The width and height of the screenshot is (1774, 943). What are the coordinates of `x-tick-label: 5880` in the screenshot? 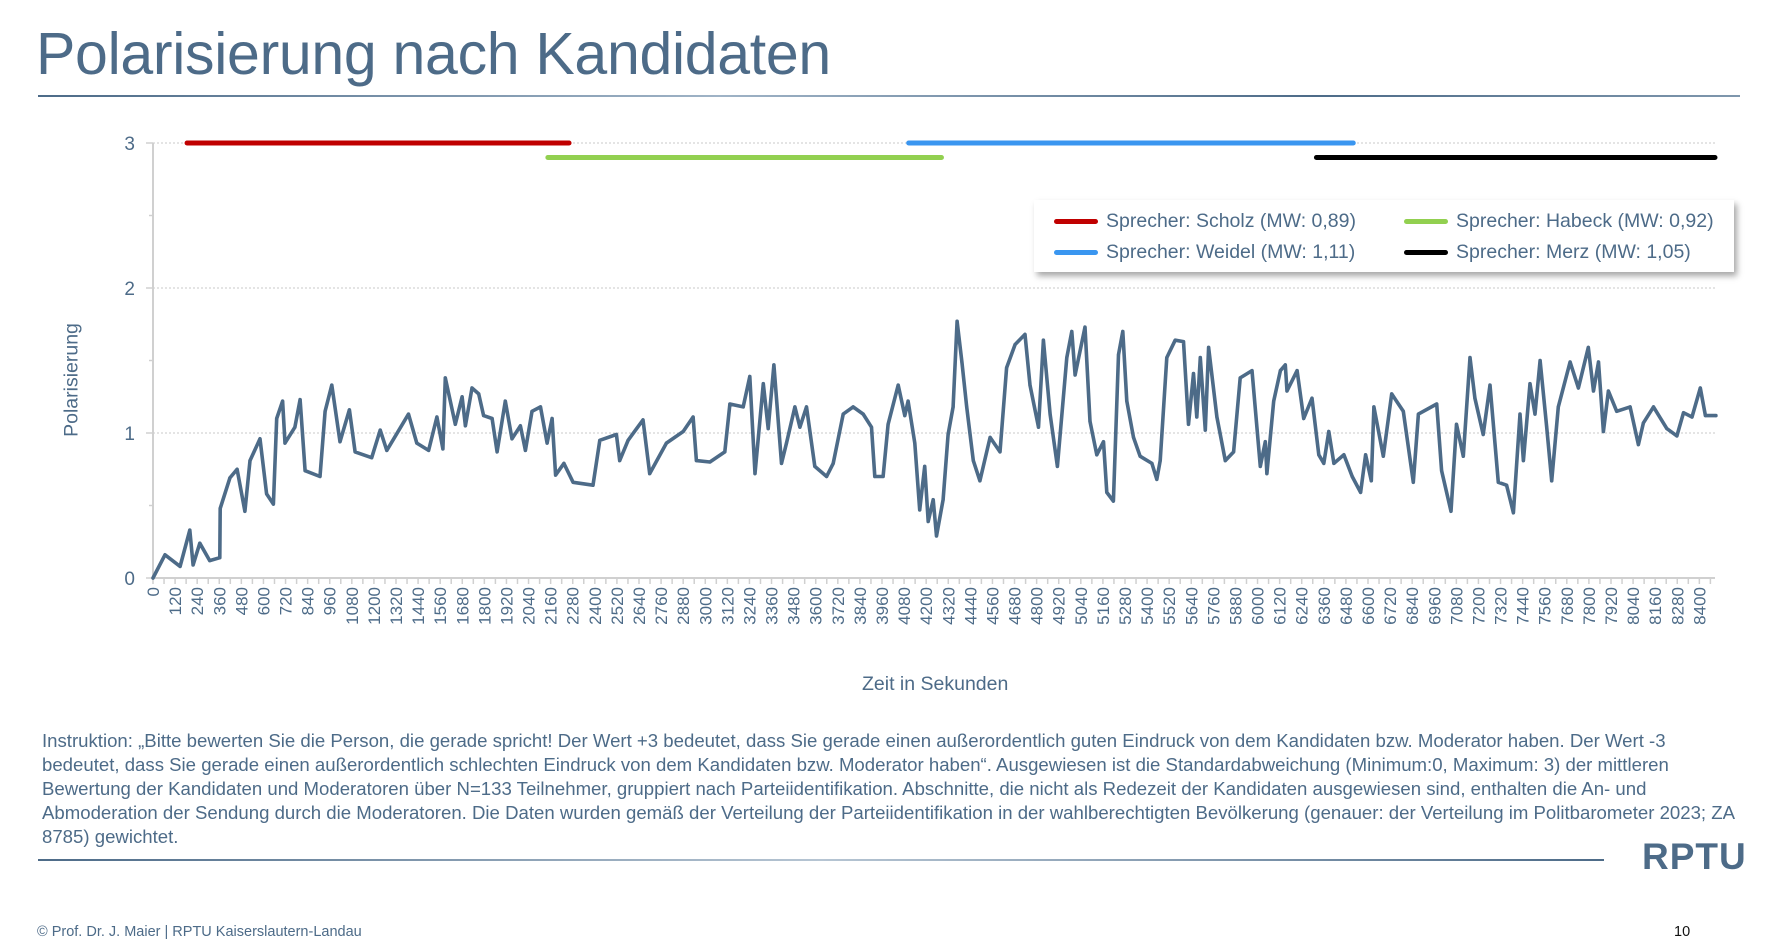 It's located at (1235, 606).